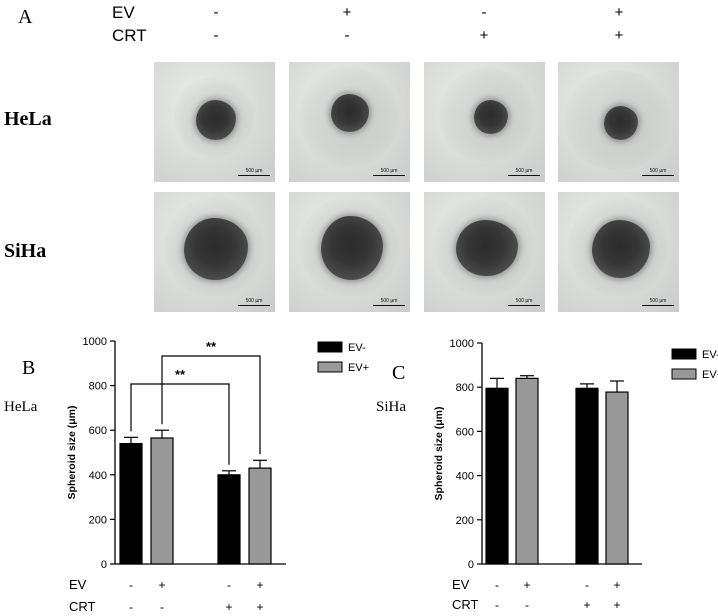 This screenshot has height=616, width=718. Describe the element at coordinates (484, 12) in the screenshot. I see `ev-sign-3: -` at that location.